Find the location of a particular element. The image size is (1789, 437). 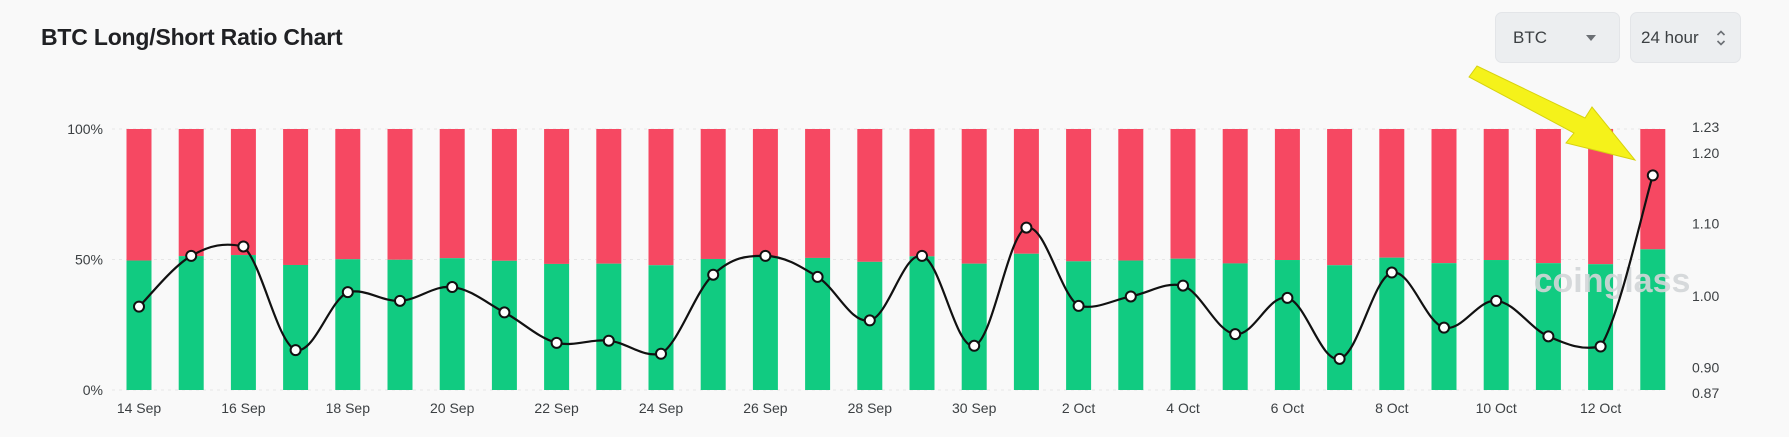

y-right-tick-label: 1.00 is located at coordinates (1705, 296).